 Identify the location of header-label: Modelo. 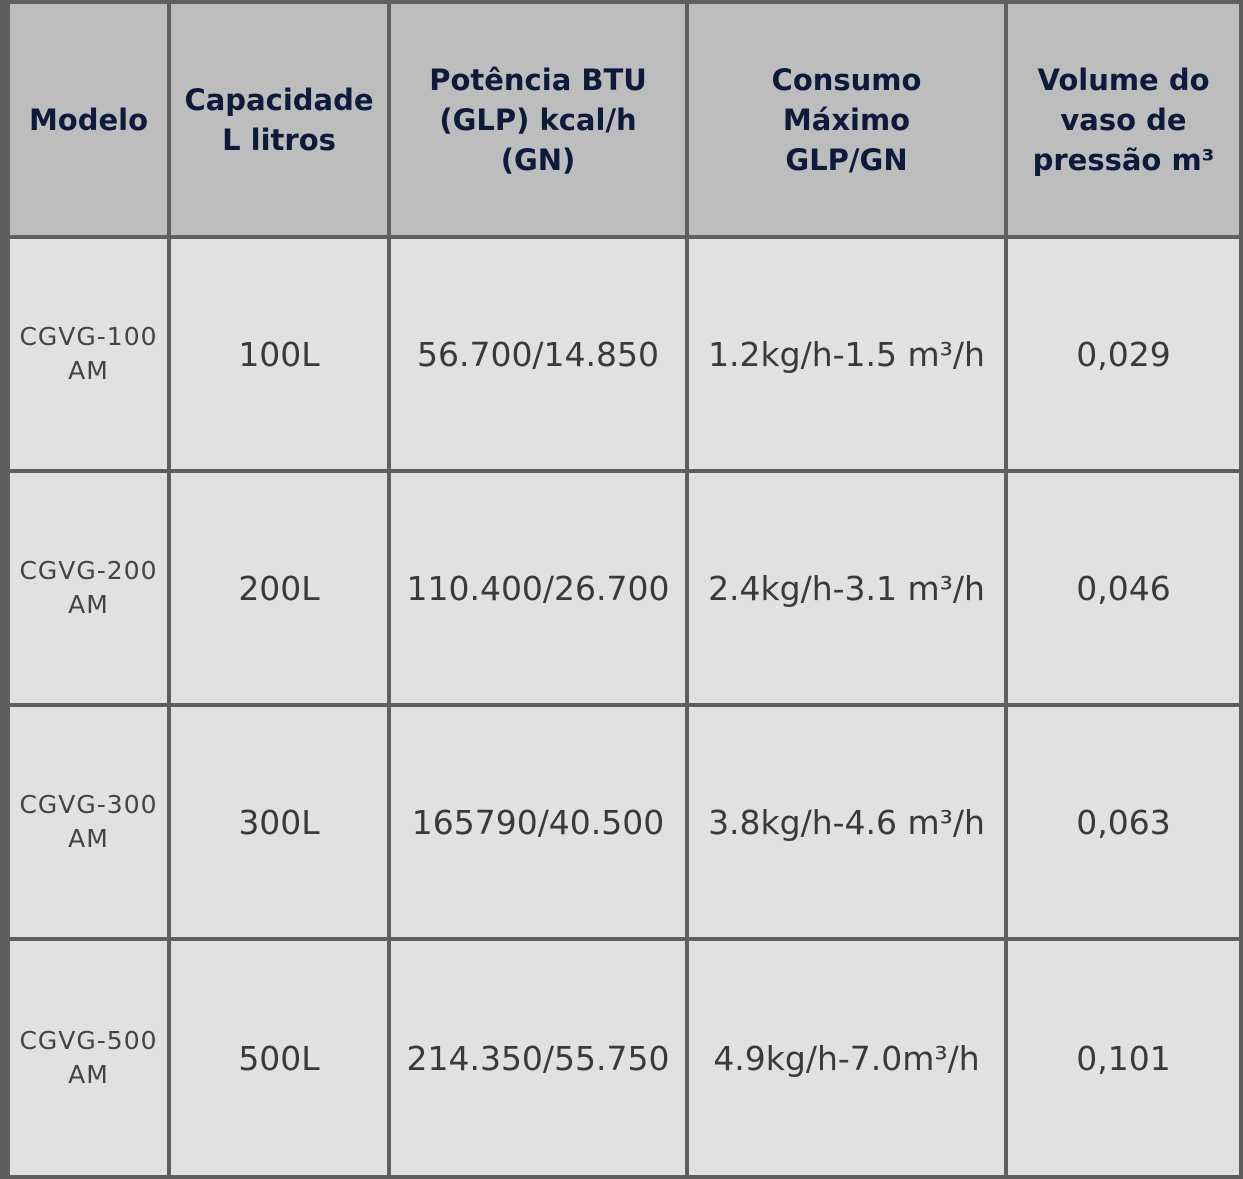
(88, 119).